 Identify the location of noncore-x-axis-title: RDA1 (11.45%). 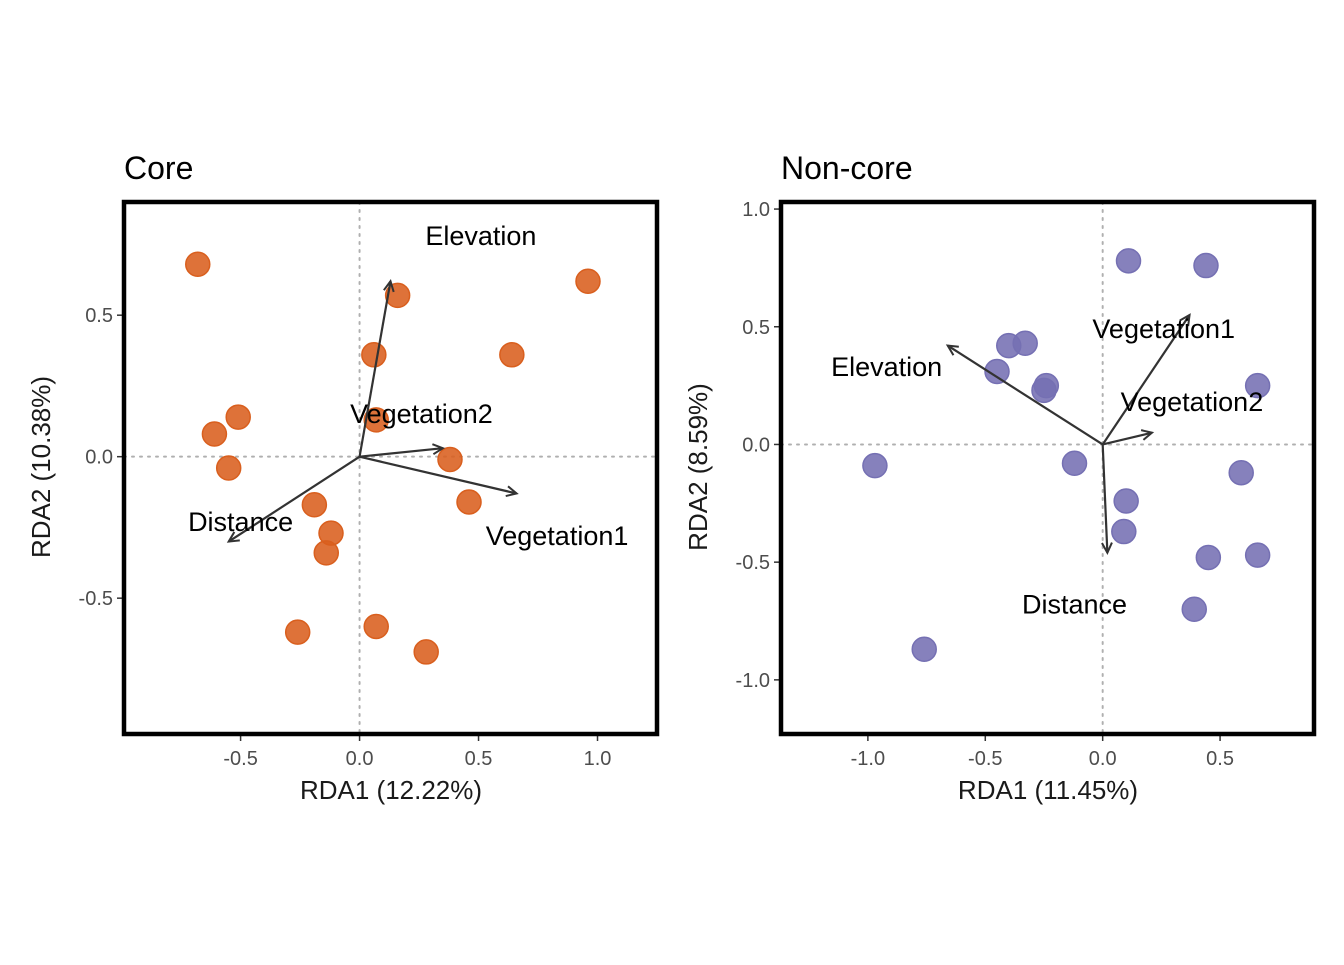
(1048, 790).